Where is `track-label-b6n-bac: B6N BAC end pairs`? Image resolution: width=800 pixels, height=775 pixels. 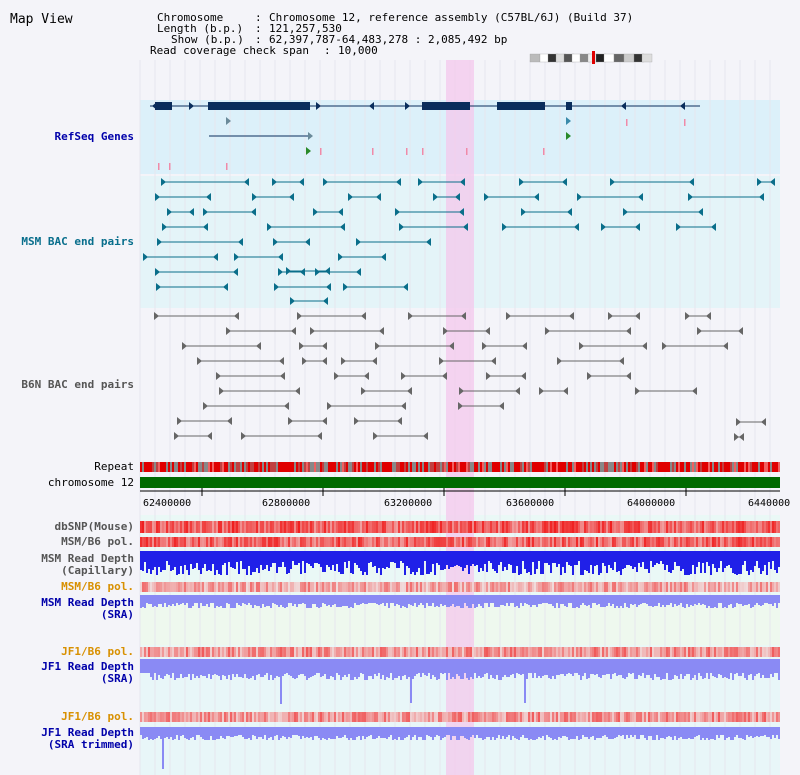 track-label-b6n-bac: B6N BAC end pairs is located at coordinates (77, 384).